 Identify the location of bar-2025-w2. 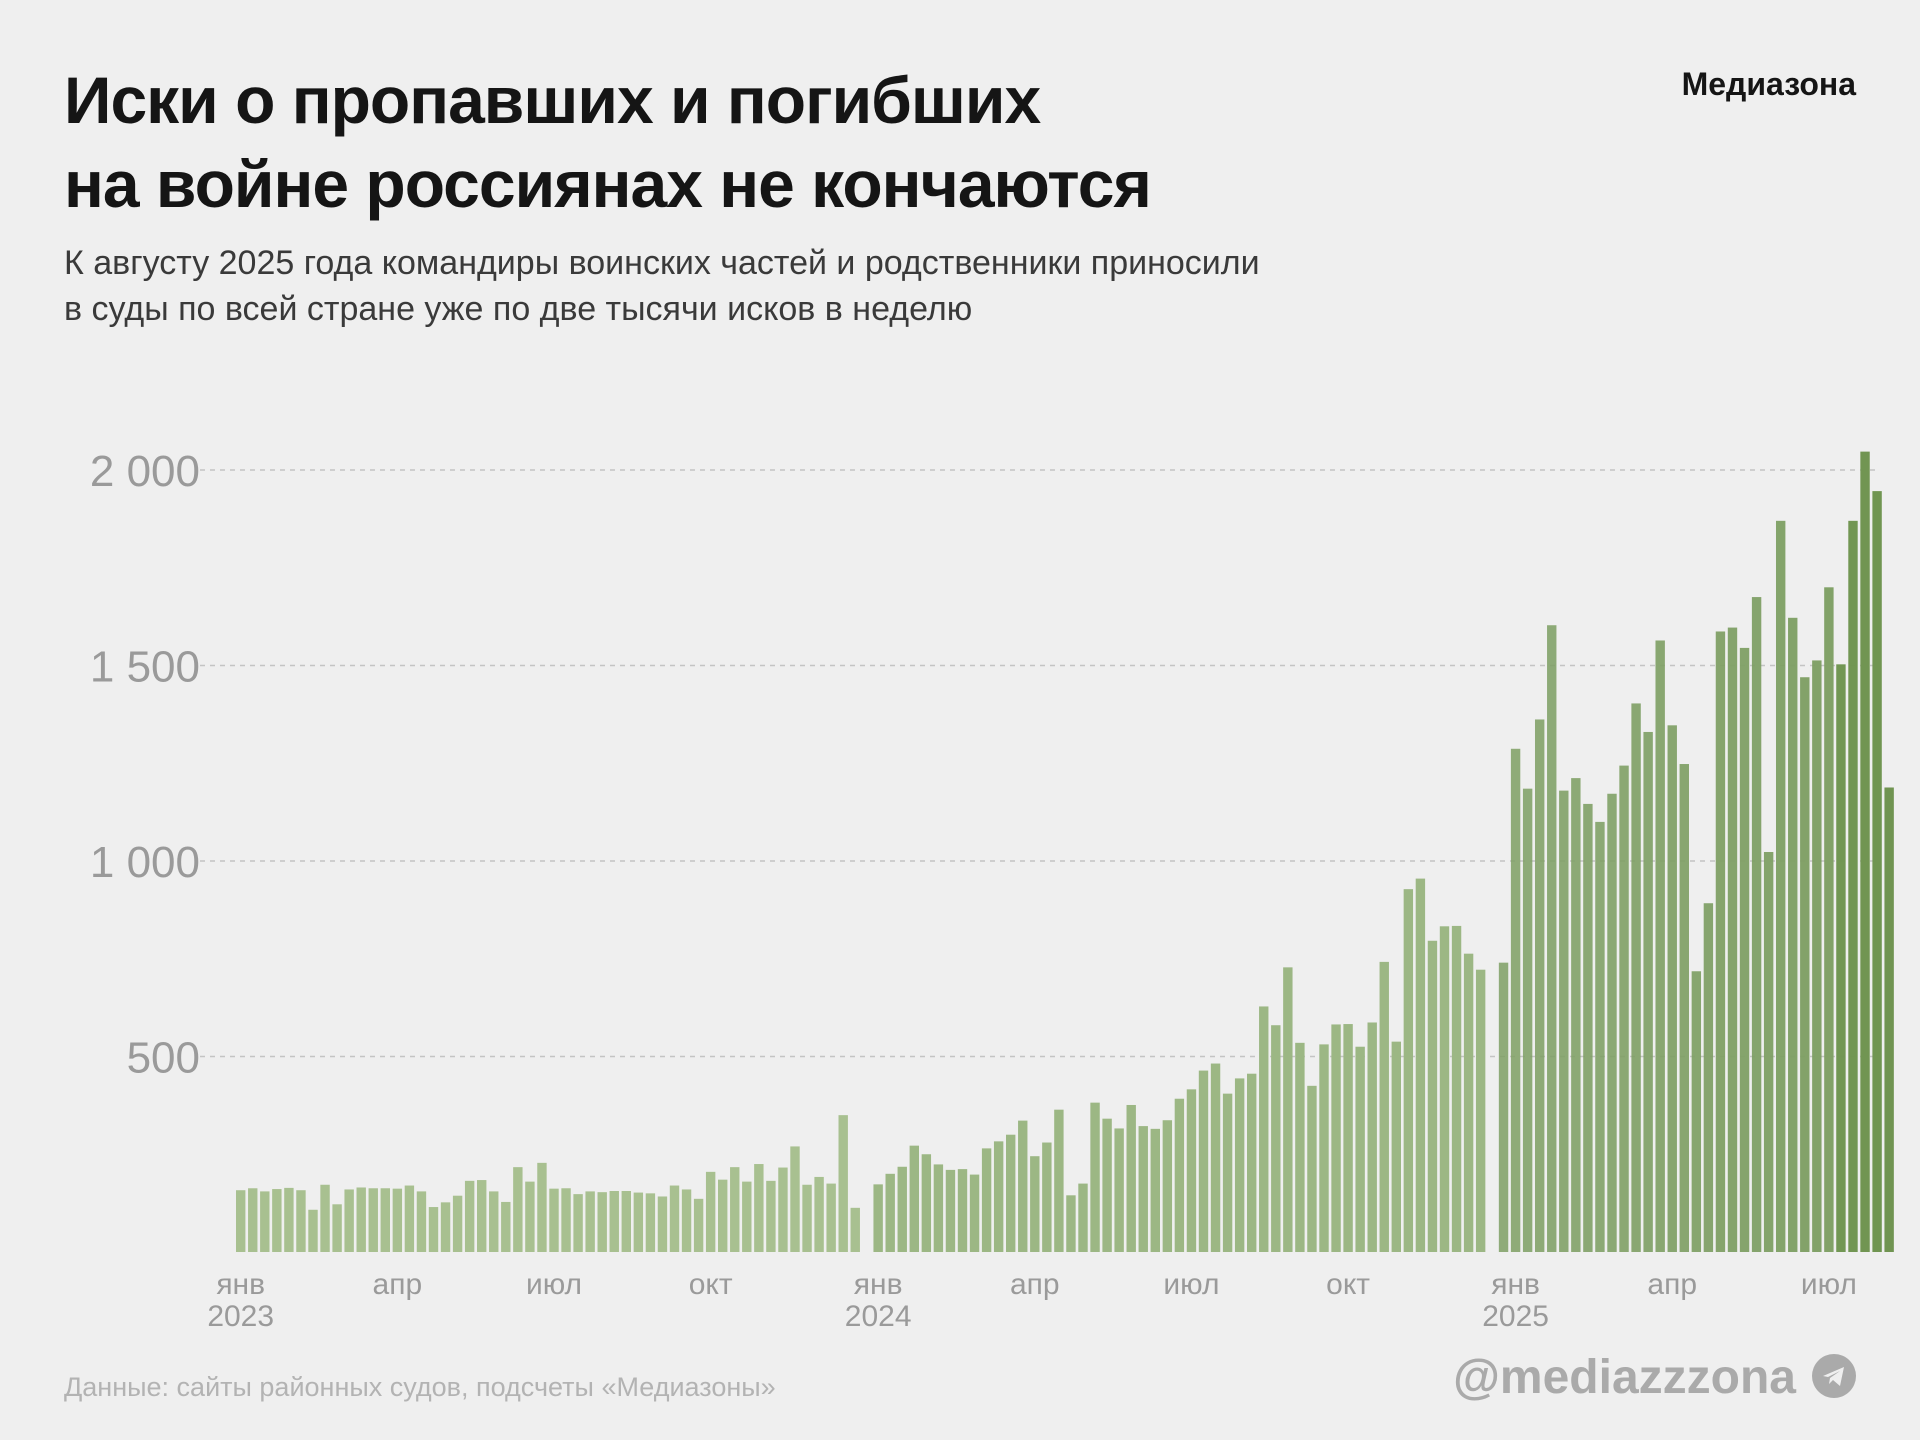
(1515, 1000).